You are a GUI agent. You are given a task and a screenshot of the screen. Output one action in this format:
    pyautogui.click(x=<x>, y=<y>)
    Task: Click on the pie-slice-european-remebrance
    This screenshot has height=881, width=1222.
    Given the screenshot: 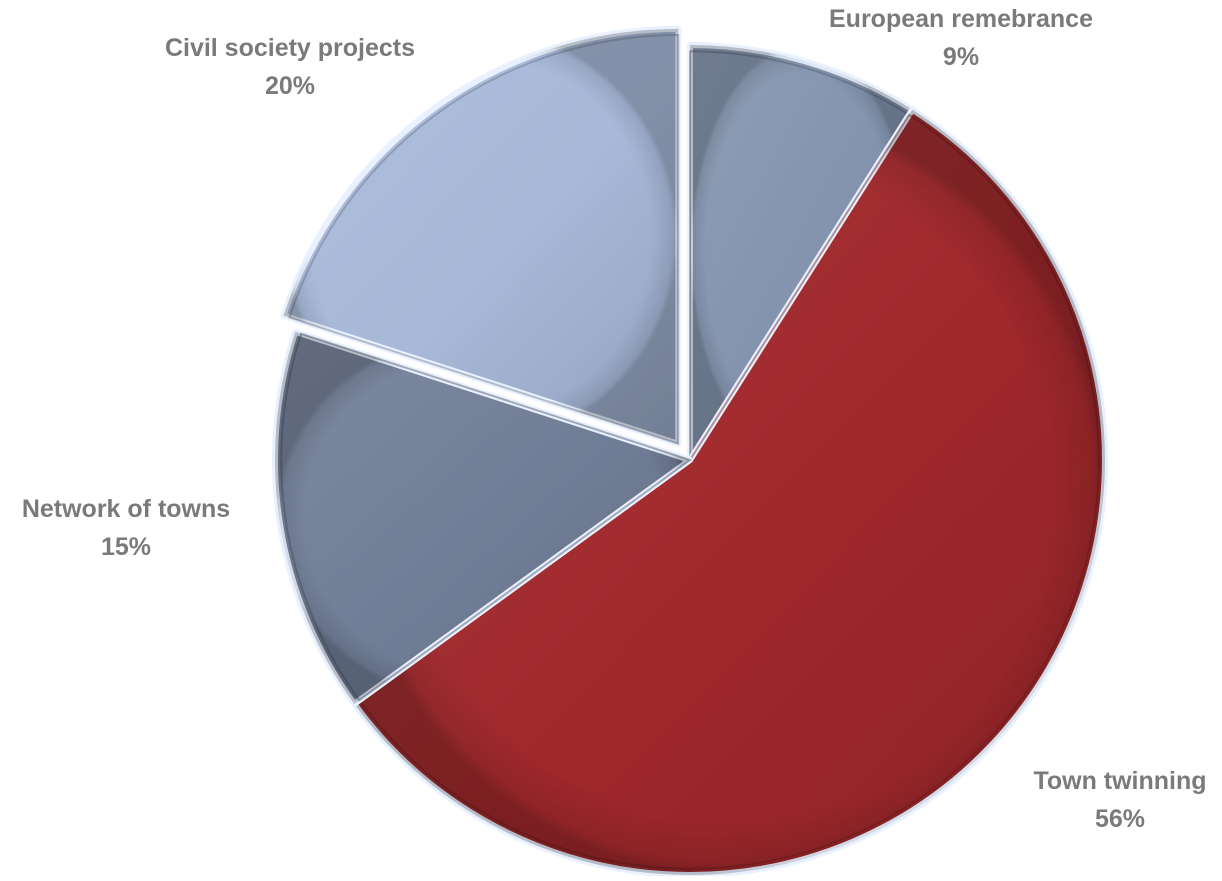 What is the action you would take?
    pyautogui.click(x=801, y=253)
    